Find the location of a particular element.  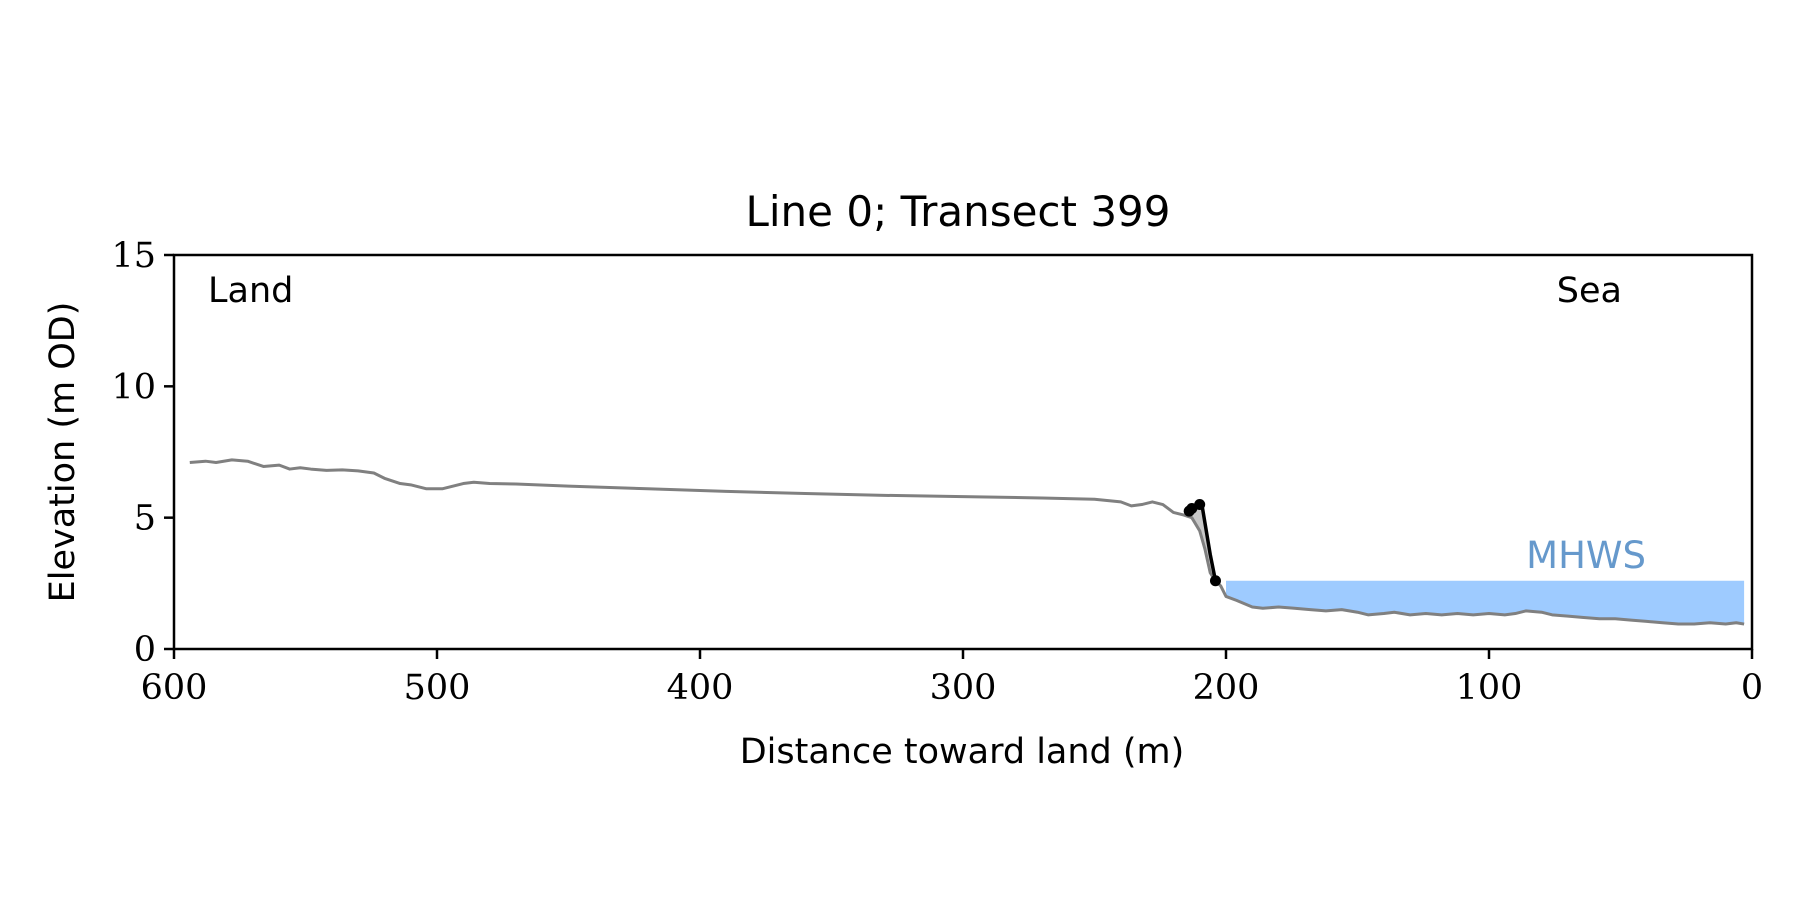

x-tick-label: 100 is located at coordinates (1489, 688).